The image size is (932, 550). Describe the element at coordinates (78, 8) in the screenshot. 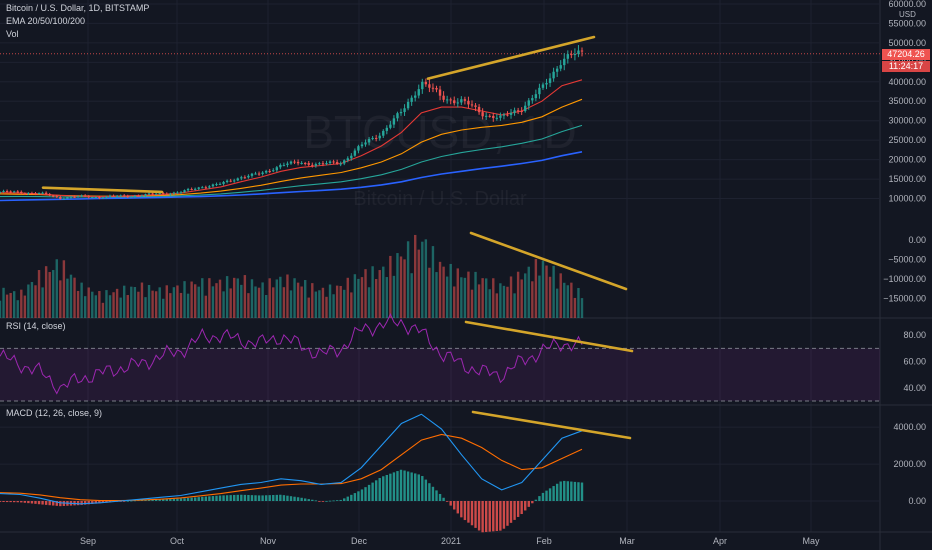

I see `symbol-legend: Bitcoin / U.S. Dollar, 1D, BITSTAMP` at that location.